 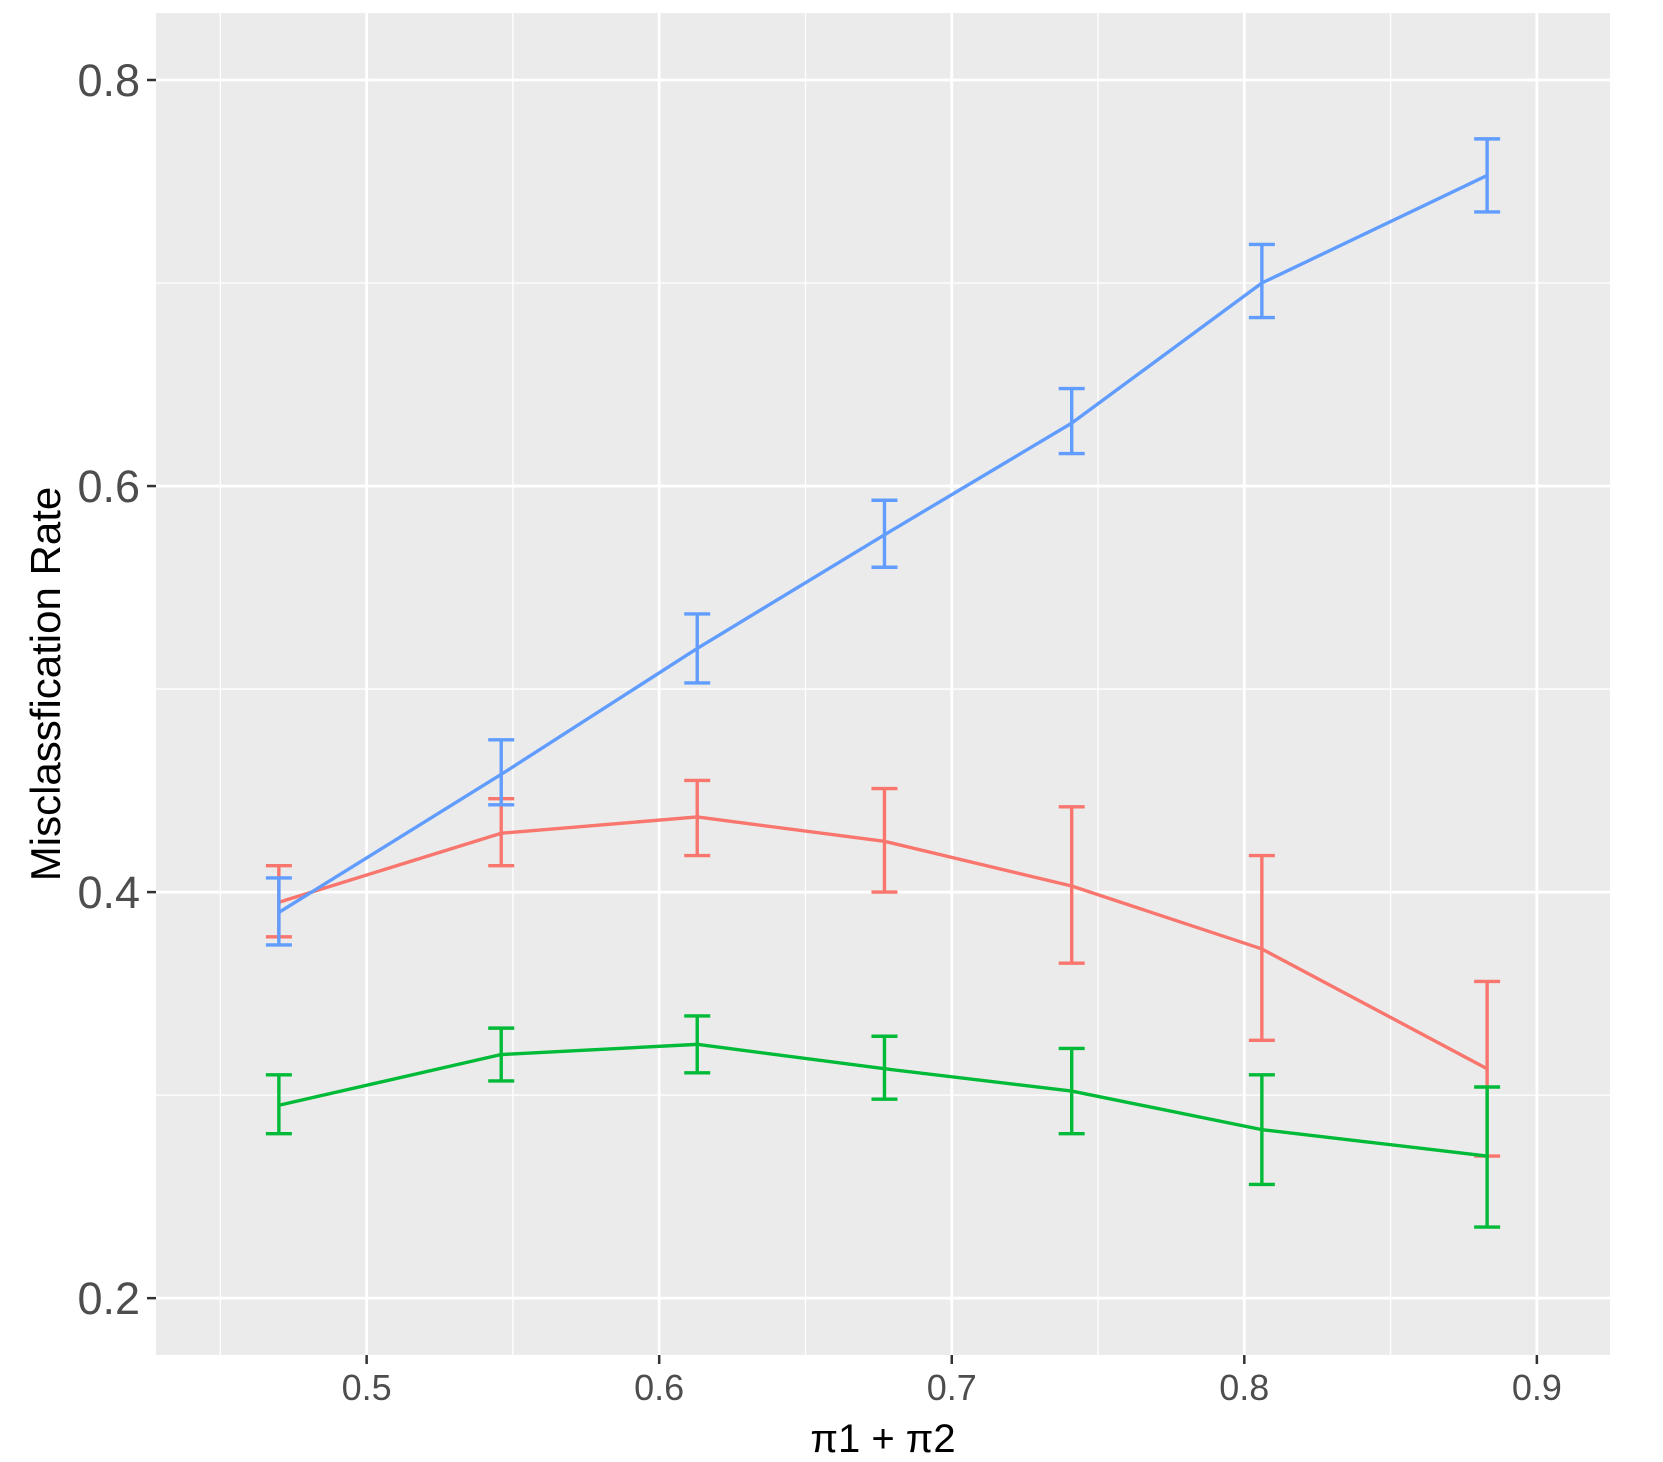 What do you see at coordinates (108, 486) in the screenshot?
I see `y-tick-label: 0.6` at bounding box center [108, 486].